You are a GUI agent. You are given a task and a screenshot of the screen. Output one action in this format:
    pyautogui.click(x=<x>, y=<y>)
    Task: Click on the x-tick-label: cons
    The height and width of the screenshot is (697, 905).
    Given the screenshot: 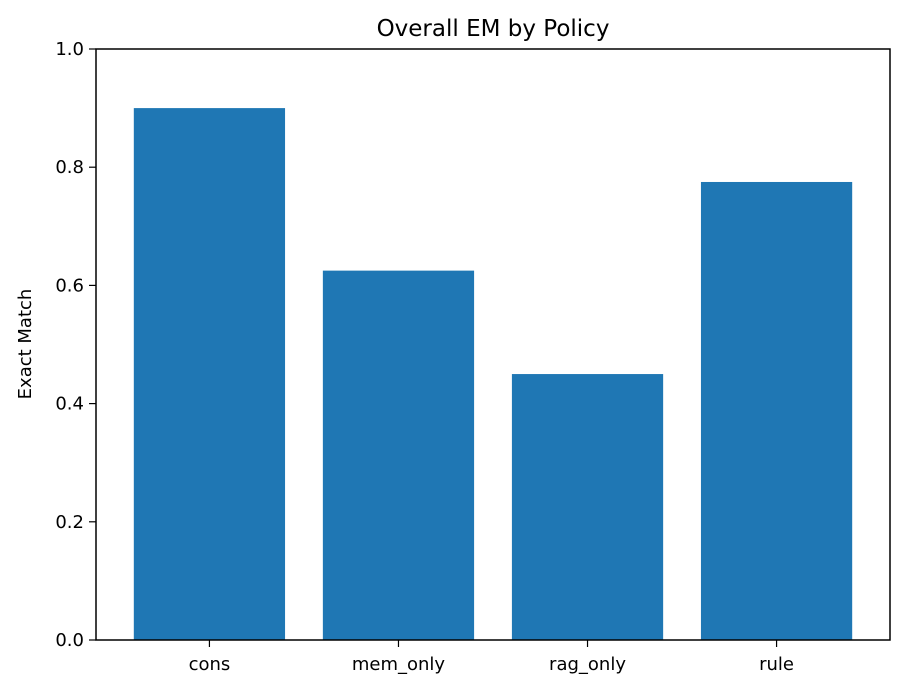 What is the action you would take?
    pyautogui.click(x=210, y=664)
    